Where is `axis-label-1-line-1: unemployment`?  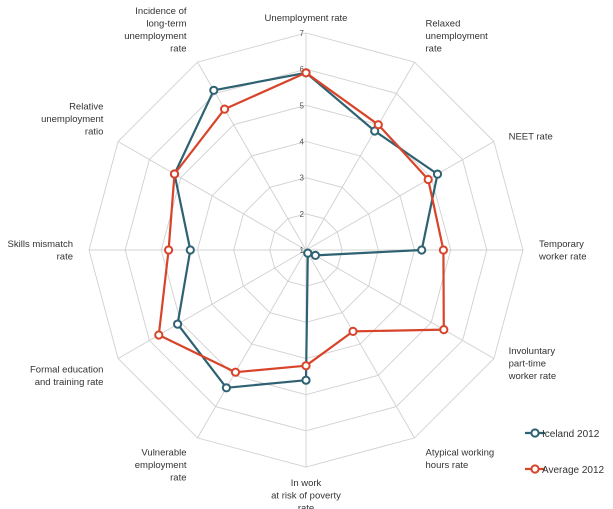
axis-label-1-line-1: unemployment is located at coordinates (457, 36).